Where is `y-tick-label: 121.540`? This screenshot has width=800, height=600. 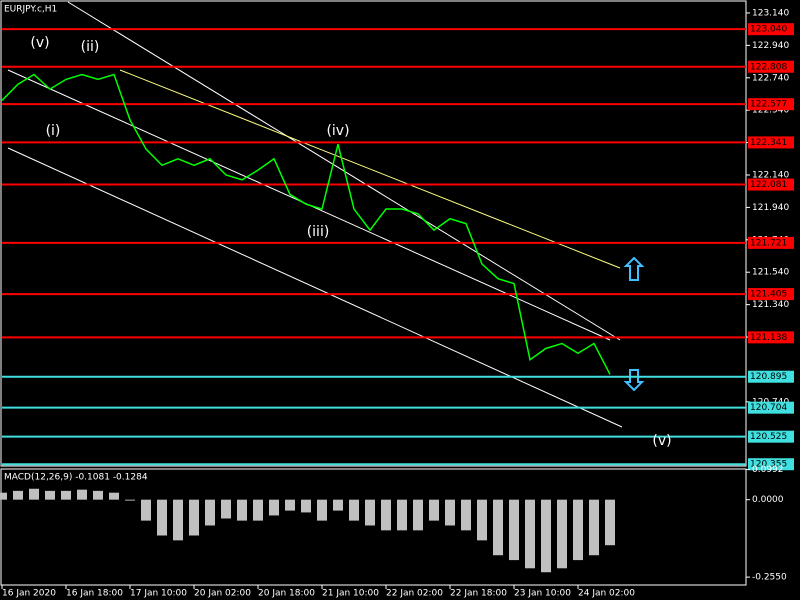
y-tick-label: 121.540 is located at coordinates (770, 273).